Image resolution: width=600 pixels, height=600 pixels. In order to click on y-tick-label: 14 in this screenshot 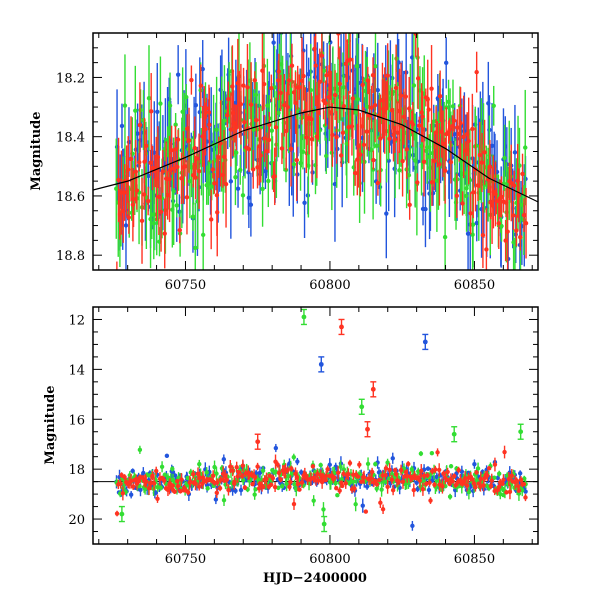, I will do `click(76, 370)`.